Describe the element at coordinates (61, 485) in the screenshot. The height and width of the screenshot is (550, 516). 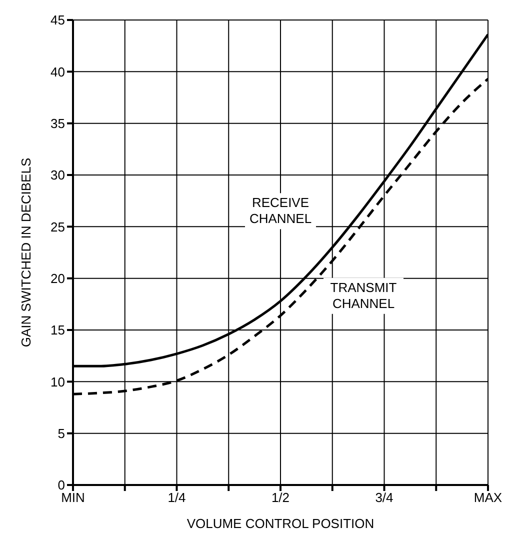
I see `y-tick-label: 0` at that location.